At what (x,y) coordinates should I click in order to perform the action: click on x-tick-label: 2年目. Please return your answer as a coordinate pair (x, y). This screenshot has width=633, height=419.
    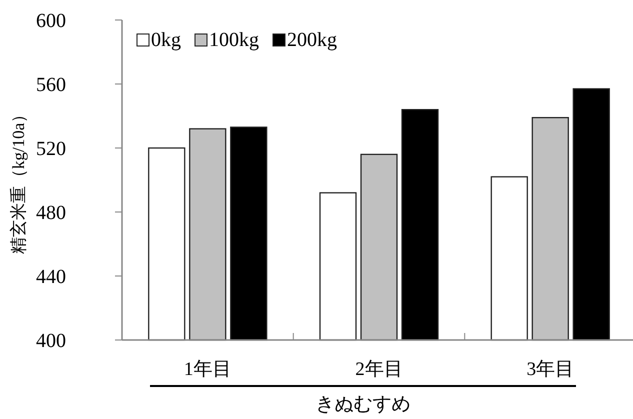
    Looking at the image, I should click on (379, 369).